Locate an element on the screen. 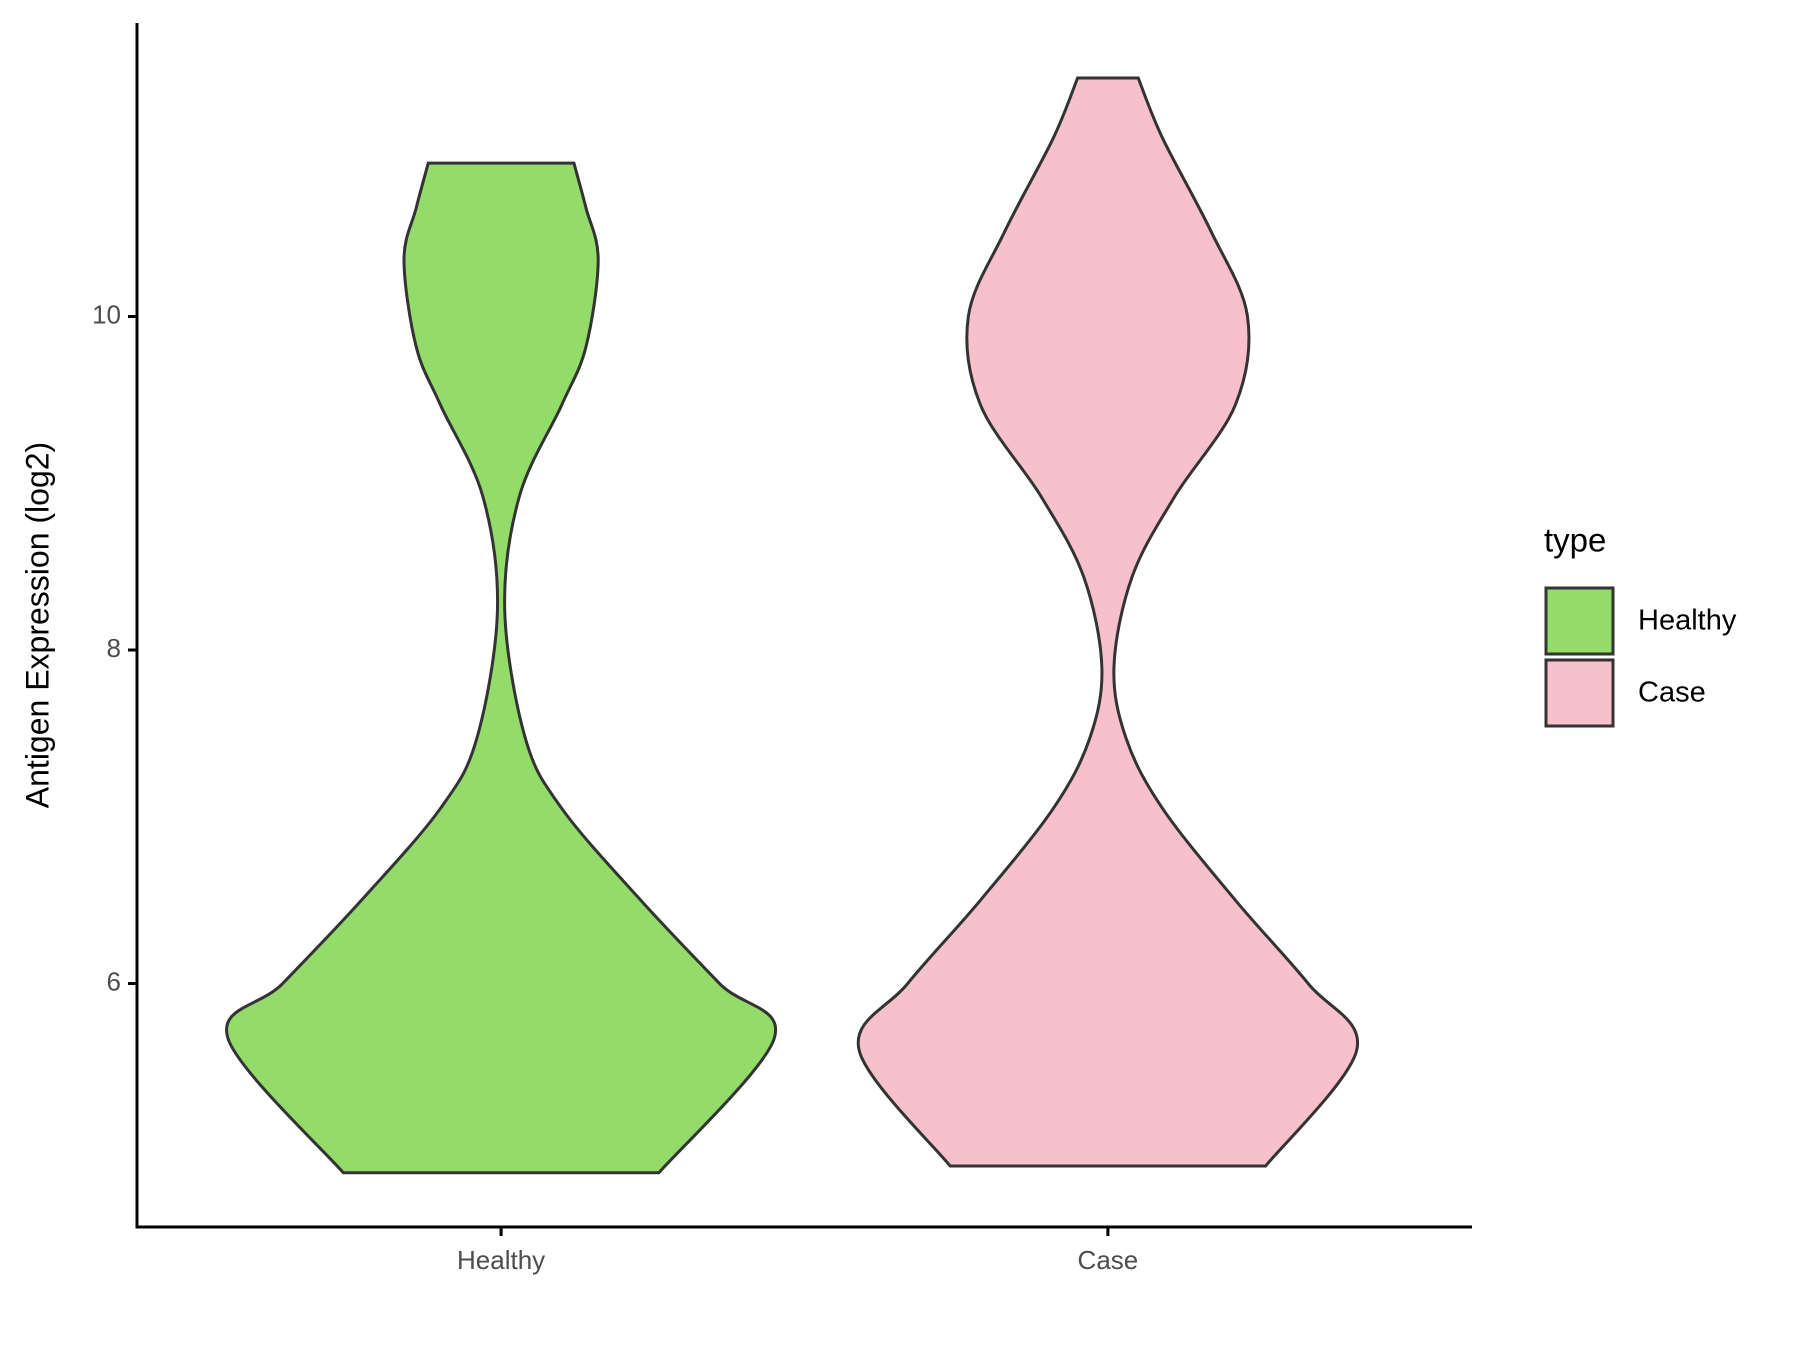  x-tick-label: Case is located at coordinates (1108, 1260).